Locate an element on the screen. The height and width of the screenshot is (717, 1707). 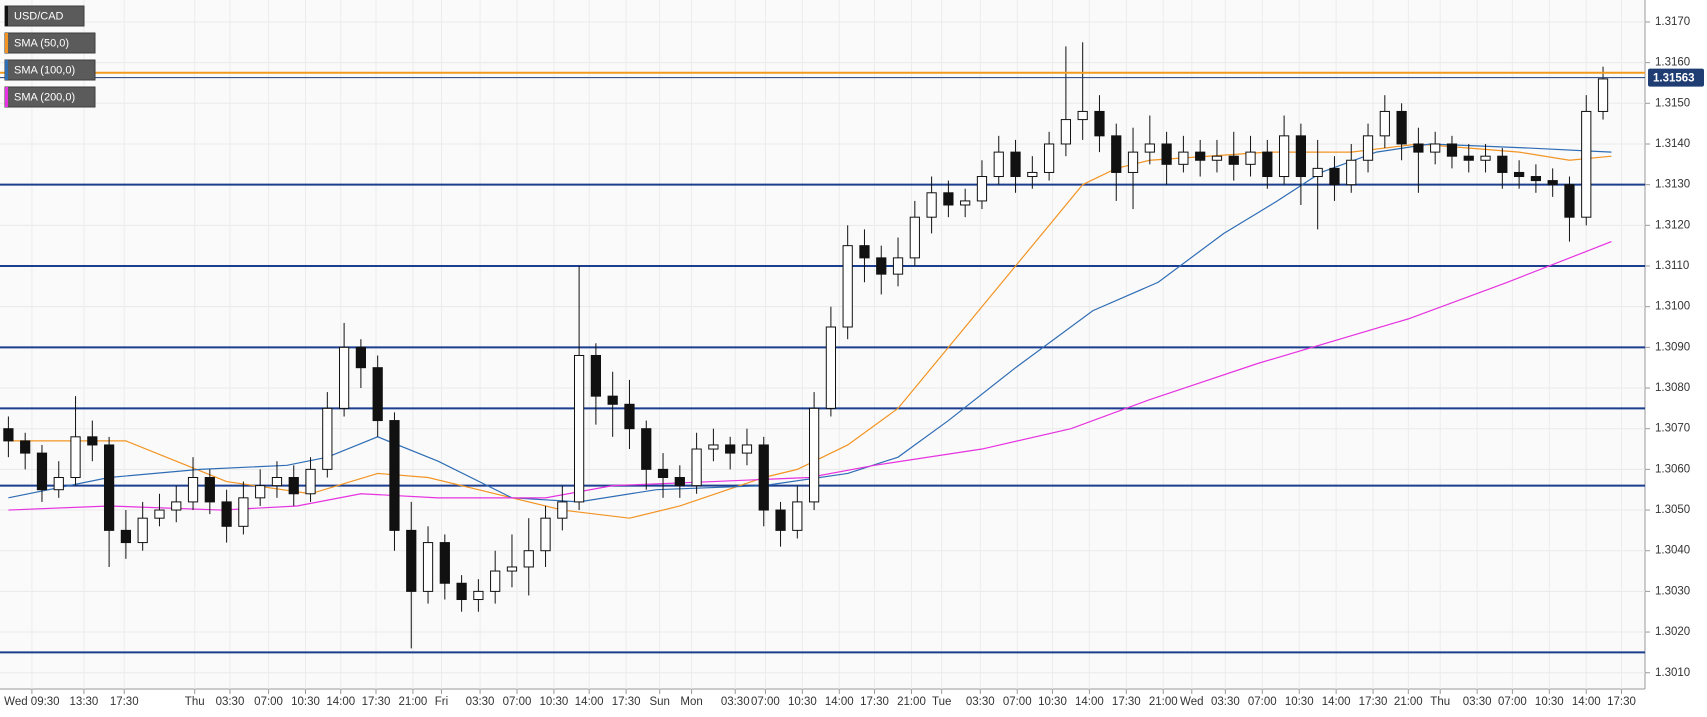
x-tick-label: Mon is located at coordinates (691, 702).